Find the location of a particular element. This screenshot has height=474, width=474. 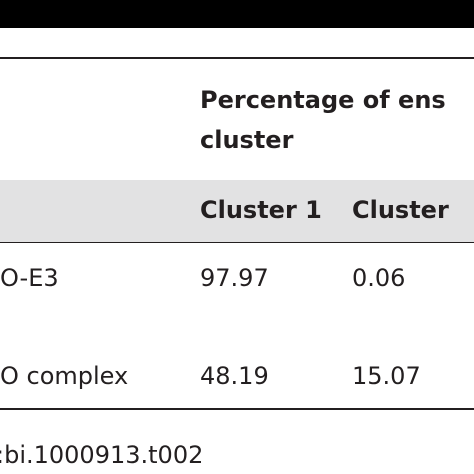

cell: O complex is located at coordinates (64, 376).